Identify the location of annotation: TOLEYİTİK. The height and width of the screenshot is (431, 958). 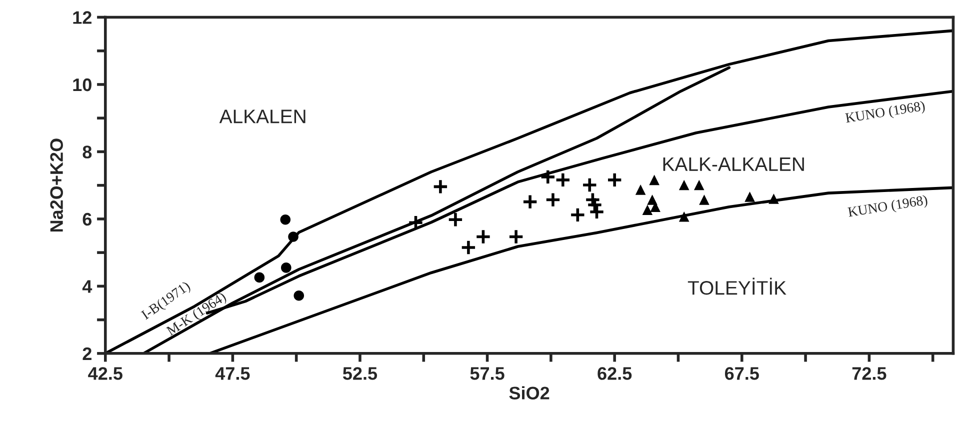
(737, 286).